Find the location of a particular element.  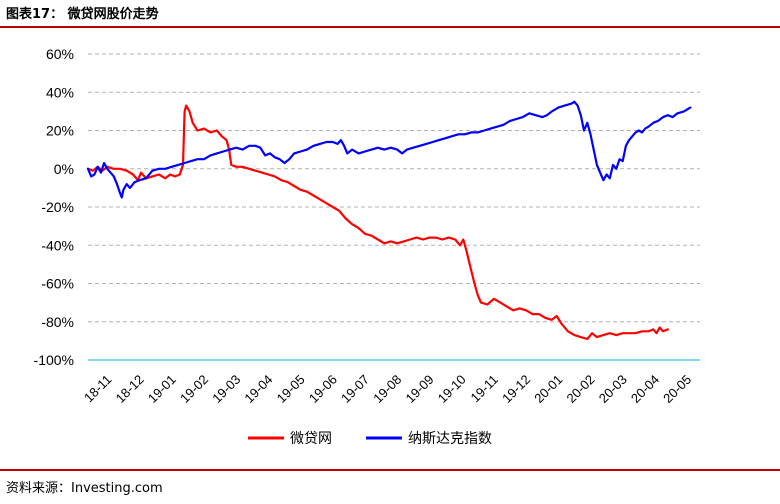

x-tick-label: 18-12 is located at coordinates (130, 389).